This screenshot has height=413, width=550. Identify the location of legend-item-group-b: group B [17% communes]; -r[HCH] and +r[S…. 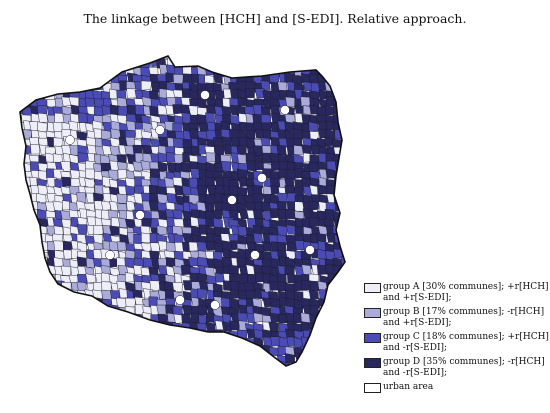
(457, 318).